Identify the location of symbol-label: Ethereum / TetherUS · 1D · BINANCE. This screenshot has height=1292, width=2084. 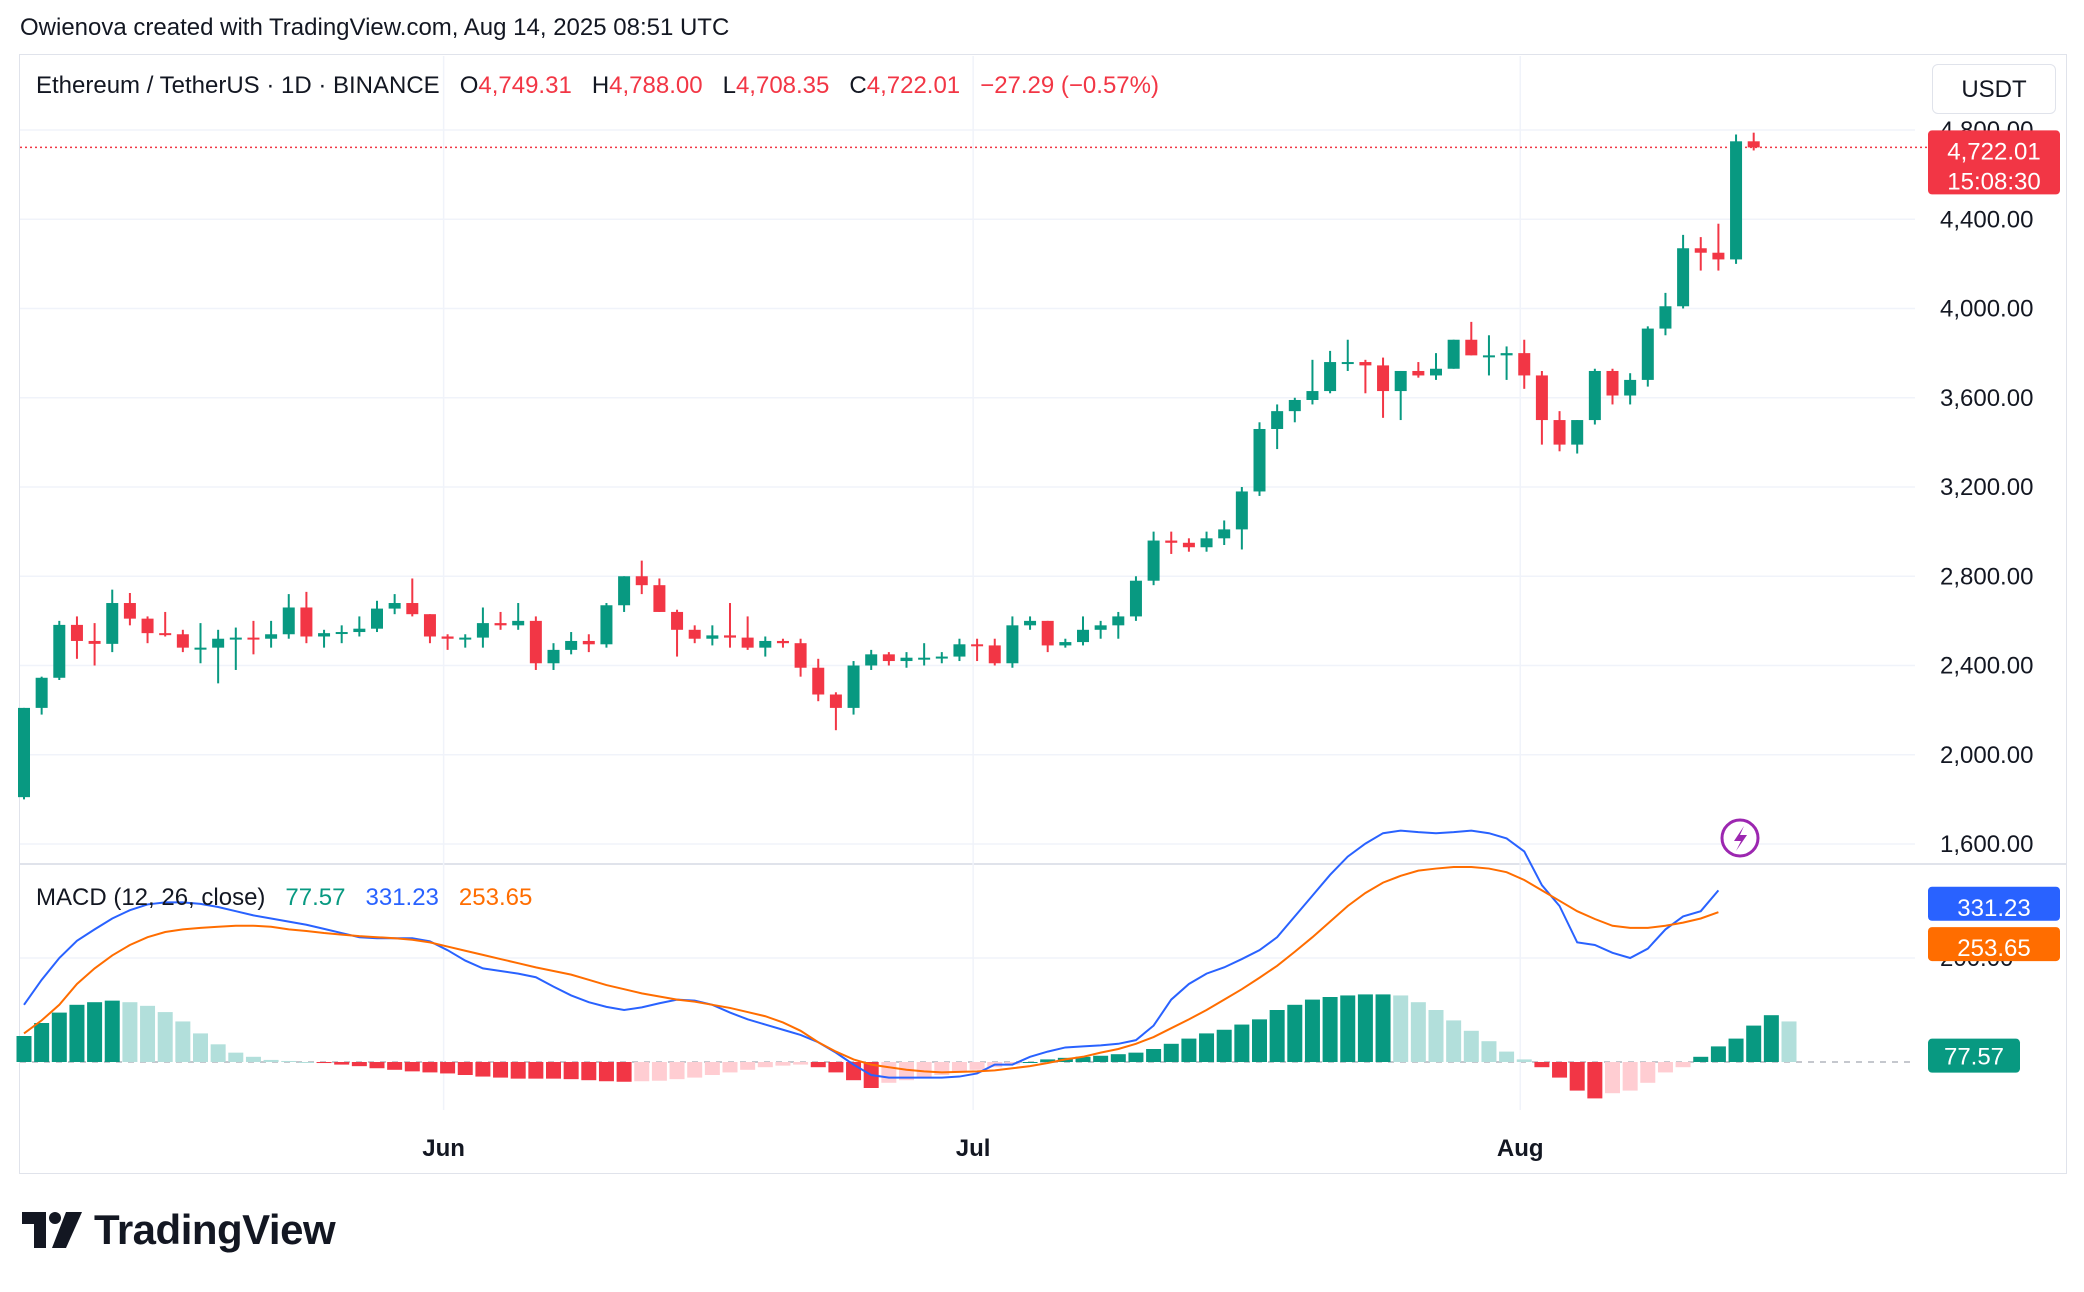
(238, 85).